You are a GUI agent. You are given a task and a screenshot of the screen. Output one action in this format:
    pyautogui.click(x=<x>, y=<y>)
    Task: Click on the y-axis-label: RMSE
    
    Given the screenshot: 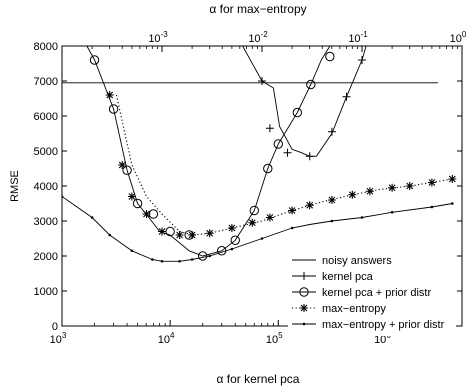 What is the action you would take?
    pyautogui.click(x=15, y=186)
    